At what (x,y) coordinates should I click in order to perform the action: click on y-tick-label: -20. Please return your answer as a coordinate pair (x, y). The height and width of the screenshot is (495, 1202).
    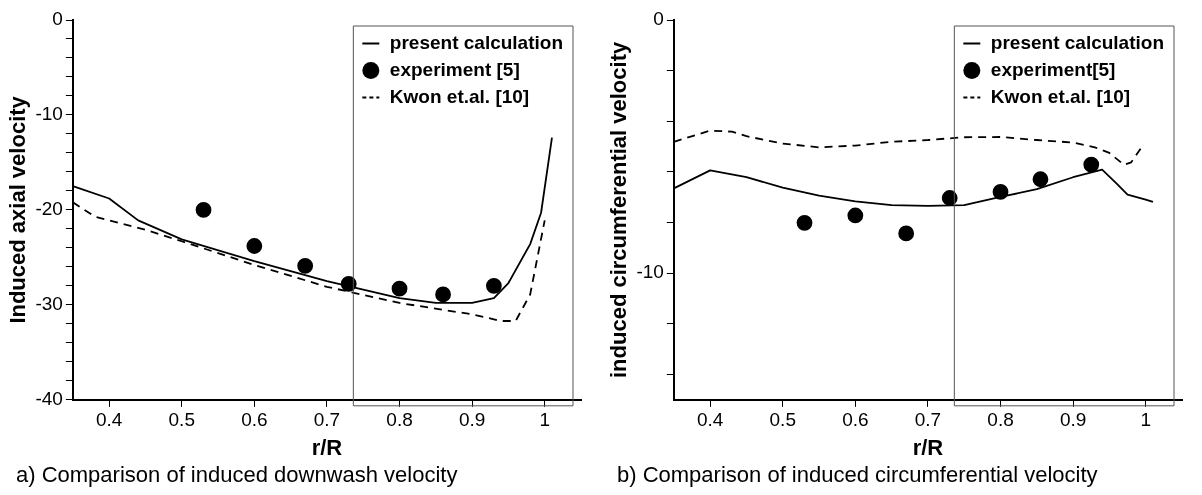
    Looking at the image, I should click on (49, 209).